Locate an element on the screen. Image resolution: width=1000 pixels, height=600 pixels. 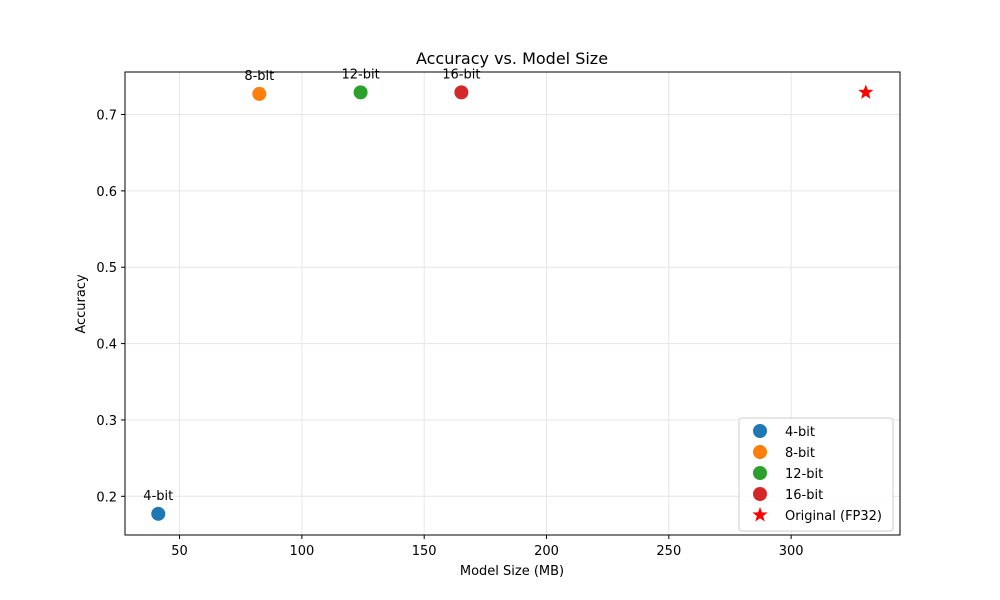
legend-label: 16-bit is located at coordinates (804, 495).